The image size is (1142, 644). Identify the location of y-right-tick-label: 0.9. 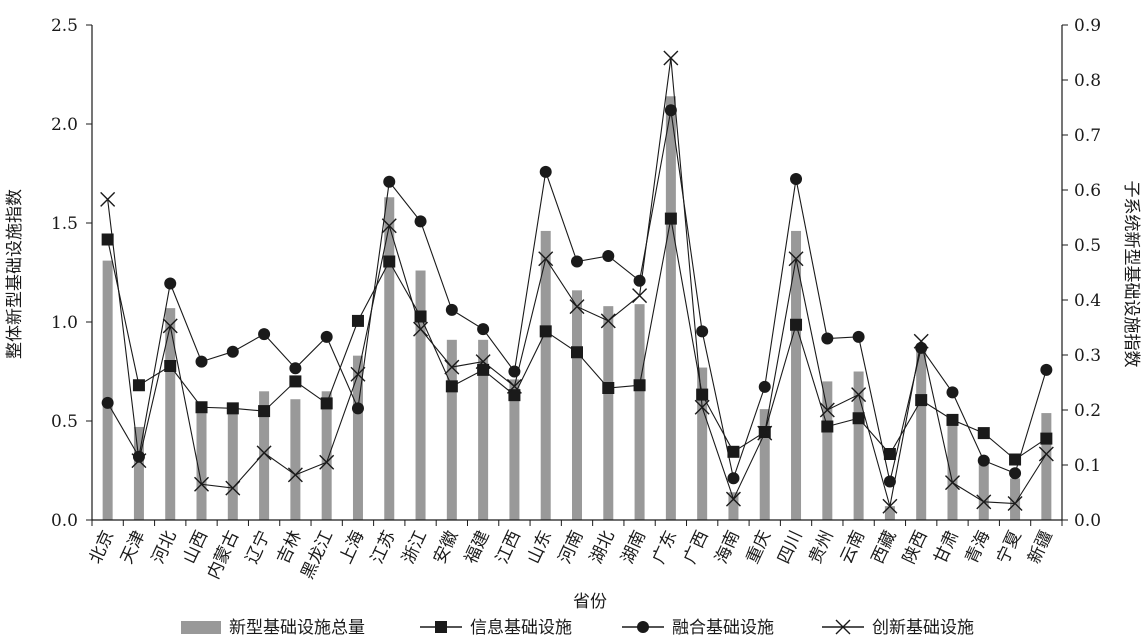
(1087, 26).